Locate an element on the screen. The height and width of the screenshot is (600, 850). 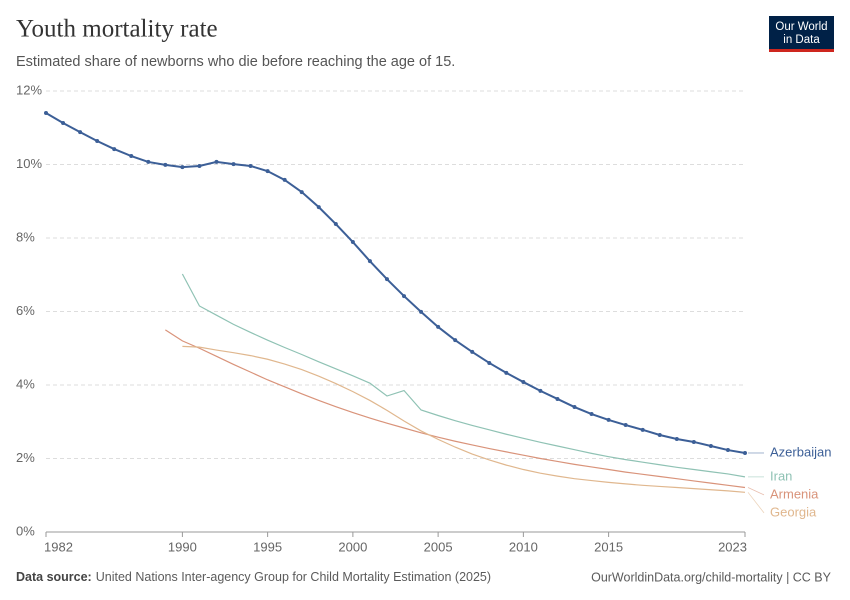
logo-bar is located at coordinates (801, 50).